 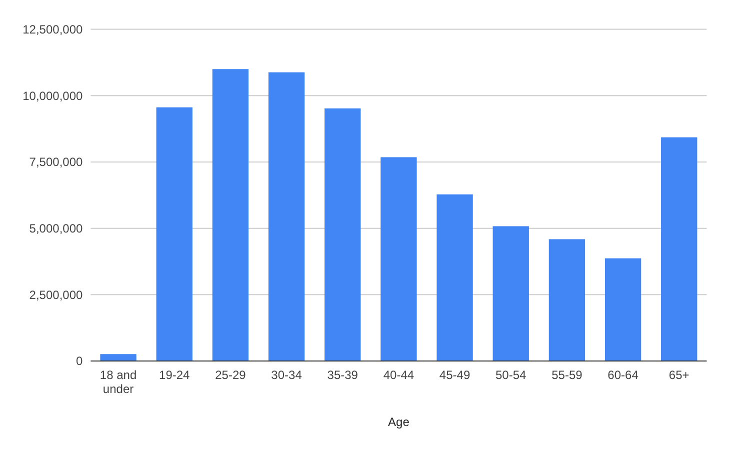 I want to click on x-tick-label: 60-64, so click(x=623, y=375).